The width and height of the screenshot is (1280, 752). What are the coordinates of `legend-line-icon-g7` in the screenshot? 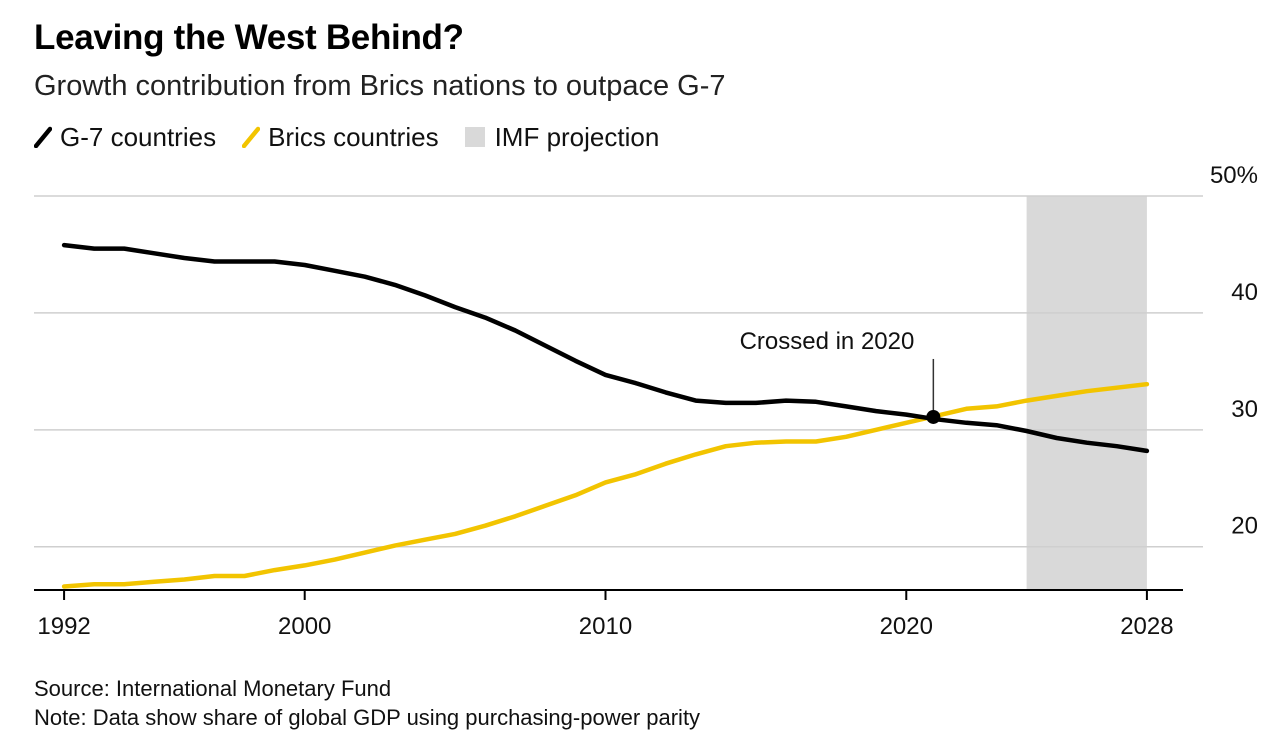 It's located at (43, 137).